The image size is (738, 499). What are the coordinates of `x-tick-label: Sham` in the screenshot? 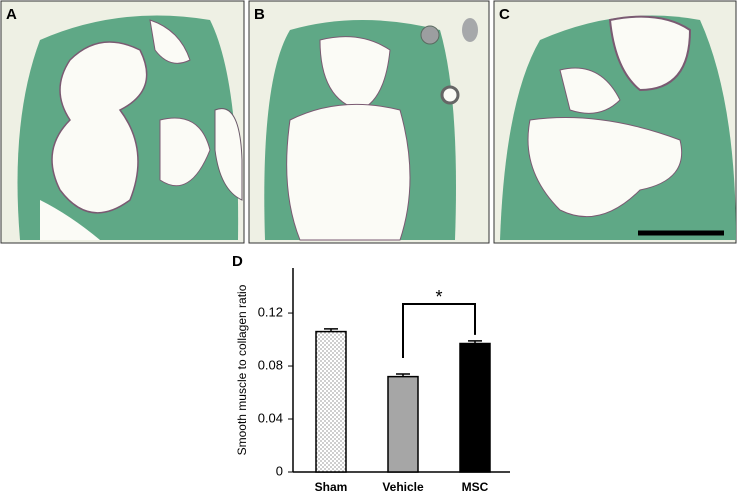 It's located at (331, 487).